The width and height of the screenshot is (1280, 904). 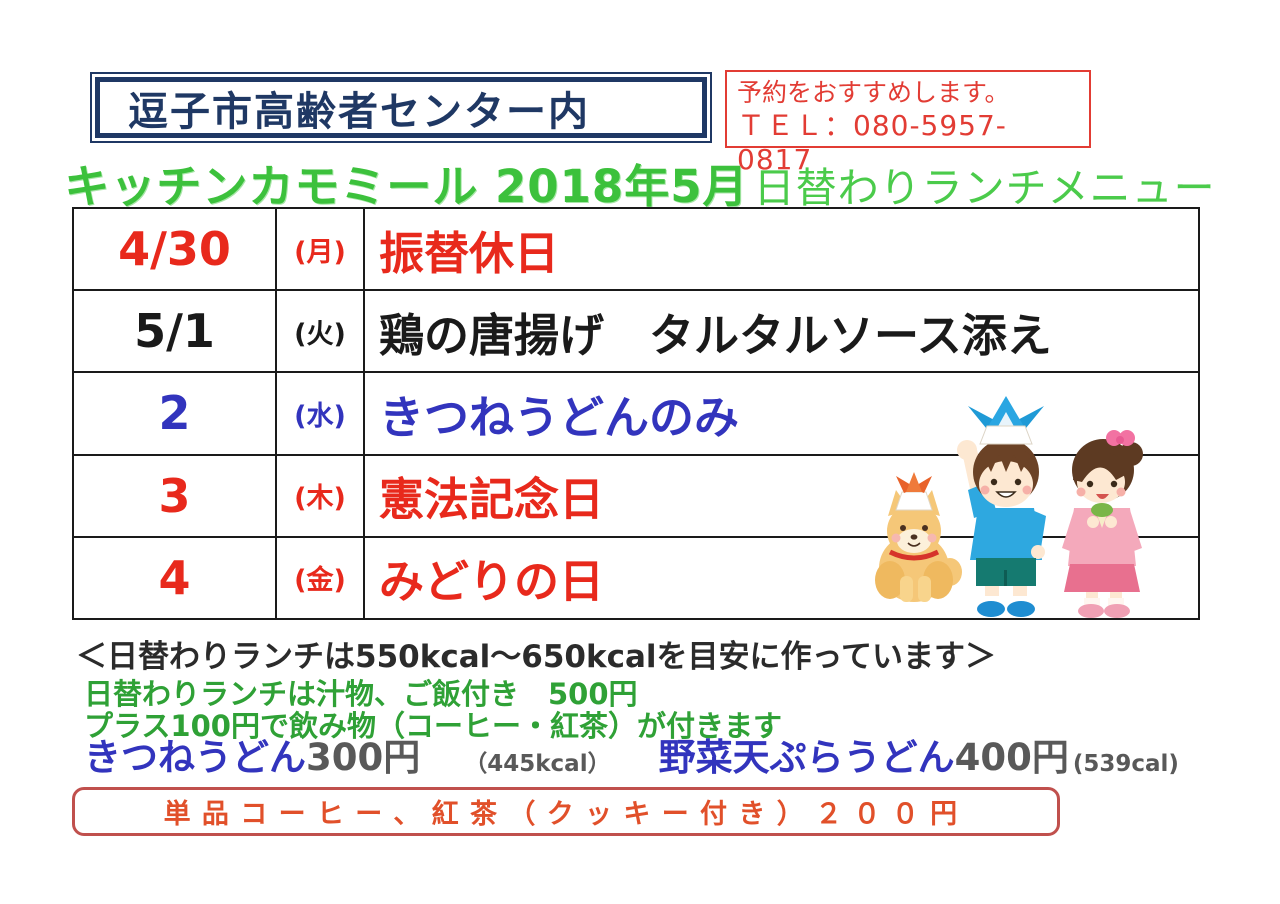 I want to click on day-cell: (金), so click(x=320, y=578).